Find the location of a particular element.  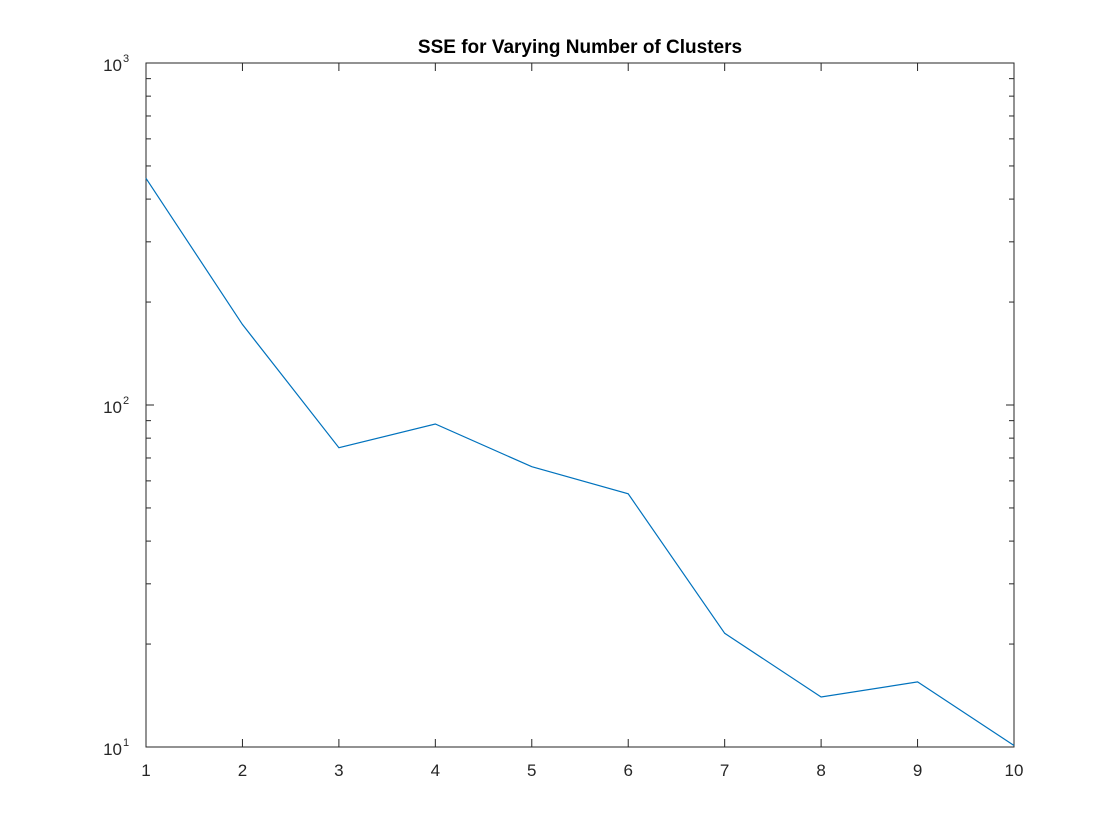

y-tick-label-exponent: 3 is located at coordinates (126, 59).